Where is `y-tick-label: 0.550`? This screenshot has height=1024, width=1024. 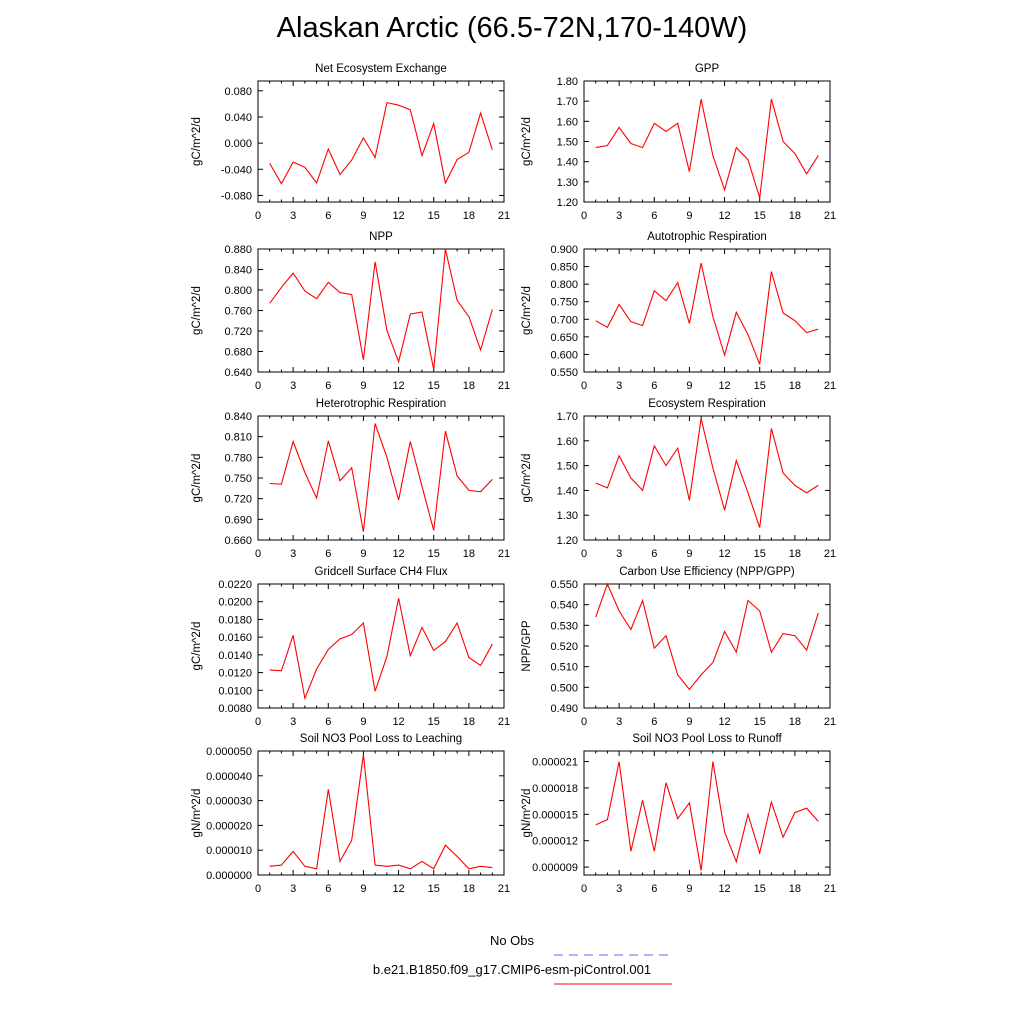 y-tick-label: 0.550 is located at coordinates (564, 373).